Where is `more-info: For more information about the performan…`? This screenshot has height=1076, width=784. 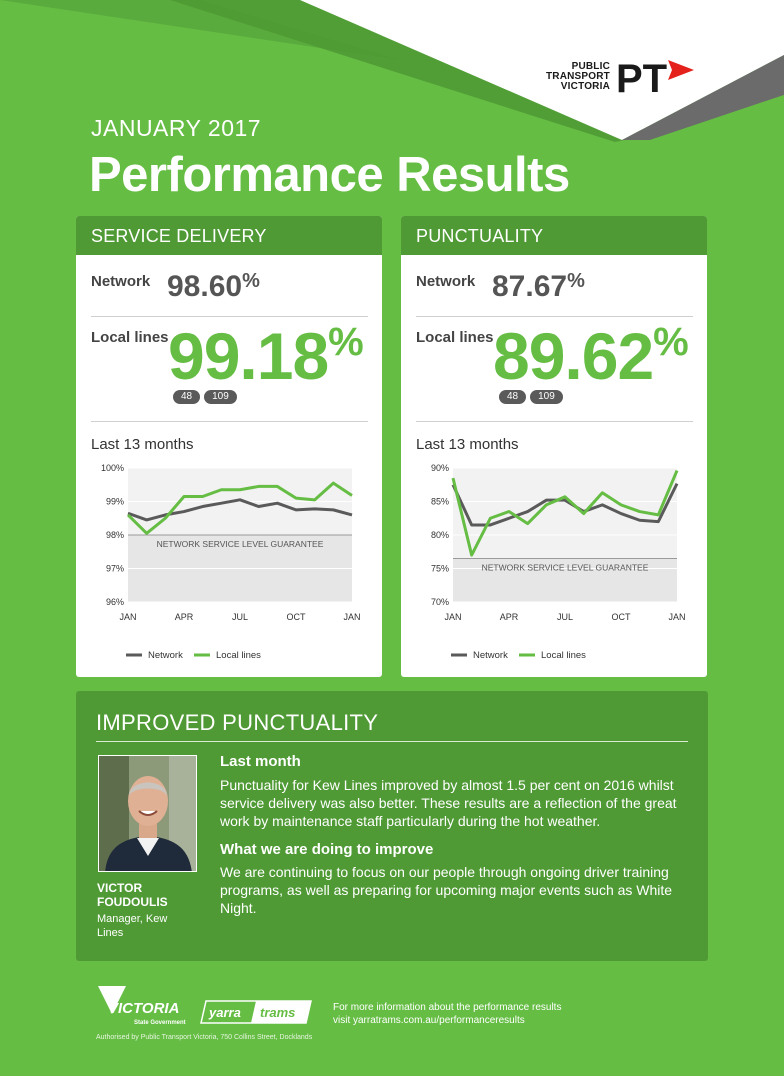 more-info: For more information about the performan… is located at coordinates (447, 1014).